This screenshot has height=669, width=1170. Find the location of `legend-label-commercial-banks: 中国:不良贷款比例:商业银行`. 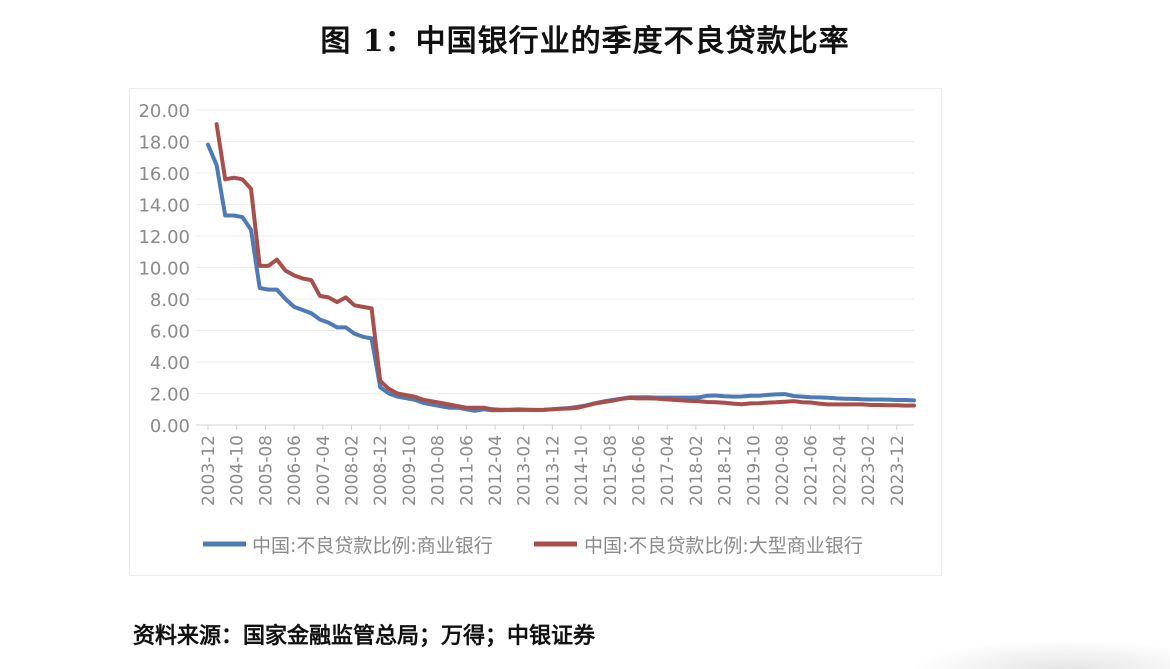

legend-label-commercial-banks: 中国:不良贷款比例:商业银行 is located at coordinates (372, 546).